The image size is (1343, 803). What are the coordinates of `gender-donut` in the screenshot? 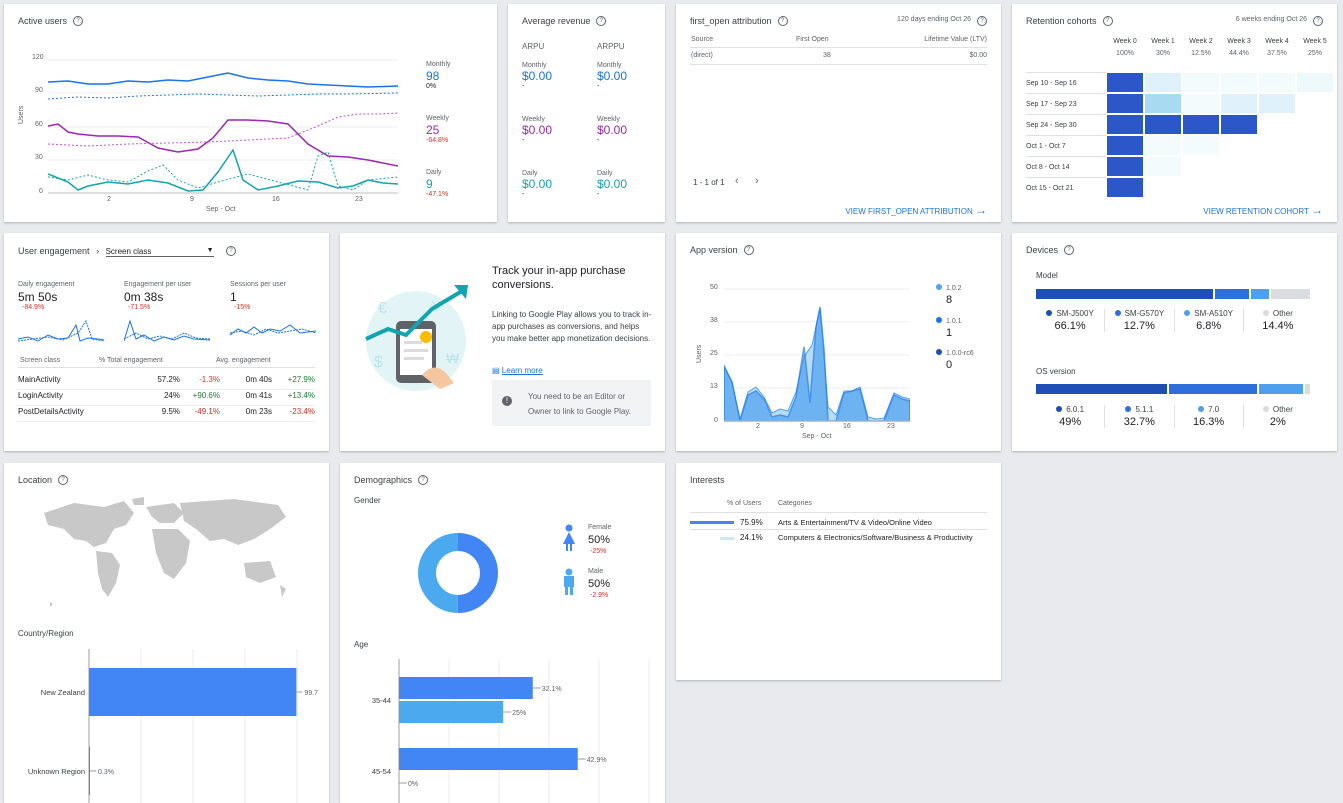 It's located at (458, 573).